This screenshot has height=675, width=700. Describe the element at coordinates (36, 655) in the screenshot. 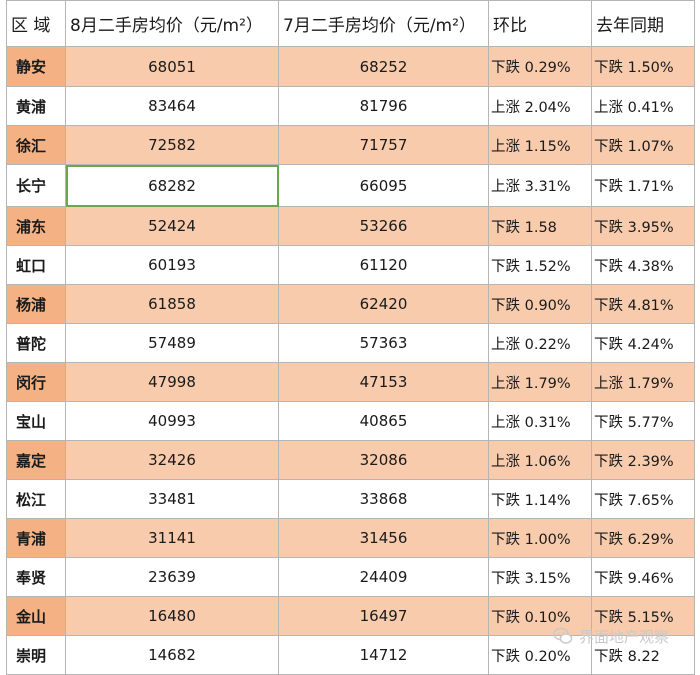

I see `district-cell: 崇明` at that location.